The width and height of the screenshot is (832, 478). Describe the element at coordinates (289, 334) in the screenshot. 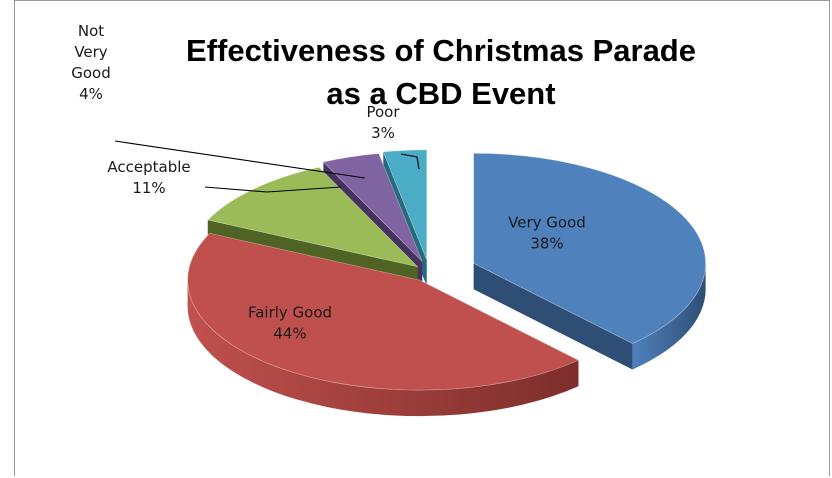

I see `data-label-percent: 44%` at that location.